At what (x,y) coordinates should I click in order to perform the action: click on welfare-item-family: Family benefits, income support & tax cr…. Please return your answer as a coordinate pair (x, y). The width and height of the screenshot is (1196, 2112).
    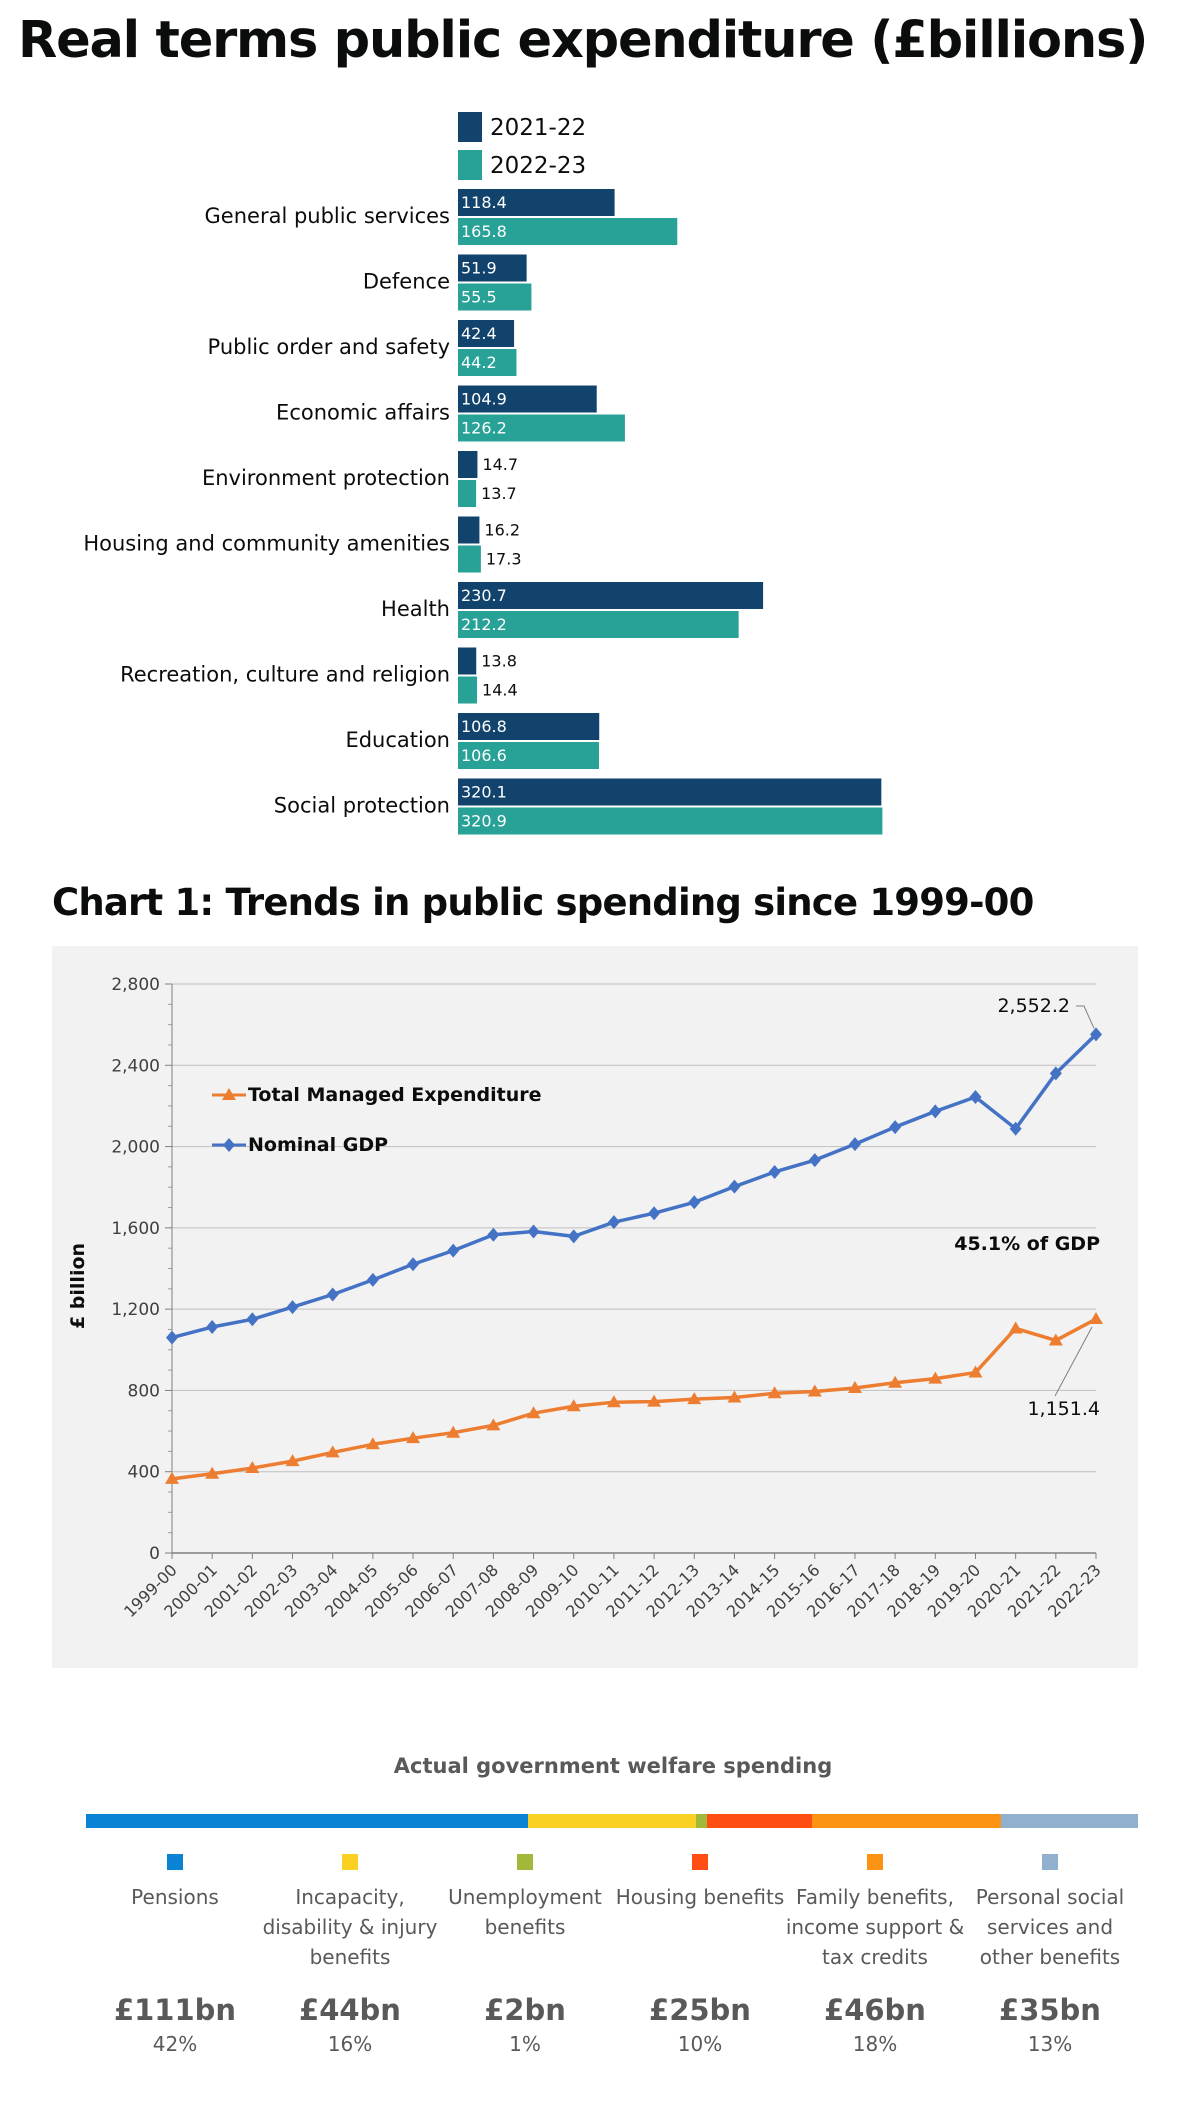
    Looking at the image, I should click on (875, 1956).